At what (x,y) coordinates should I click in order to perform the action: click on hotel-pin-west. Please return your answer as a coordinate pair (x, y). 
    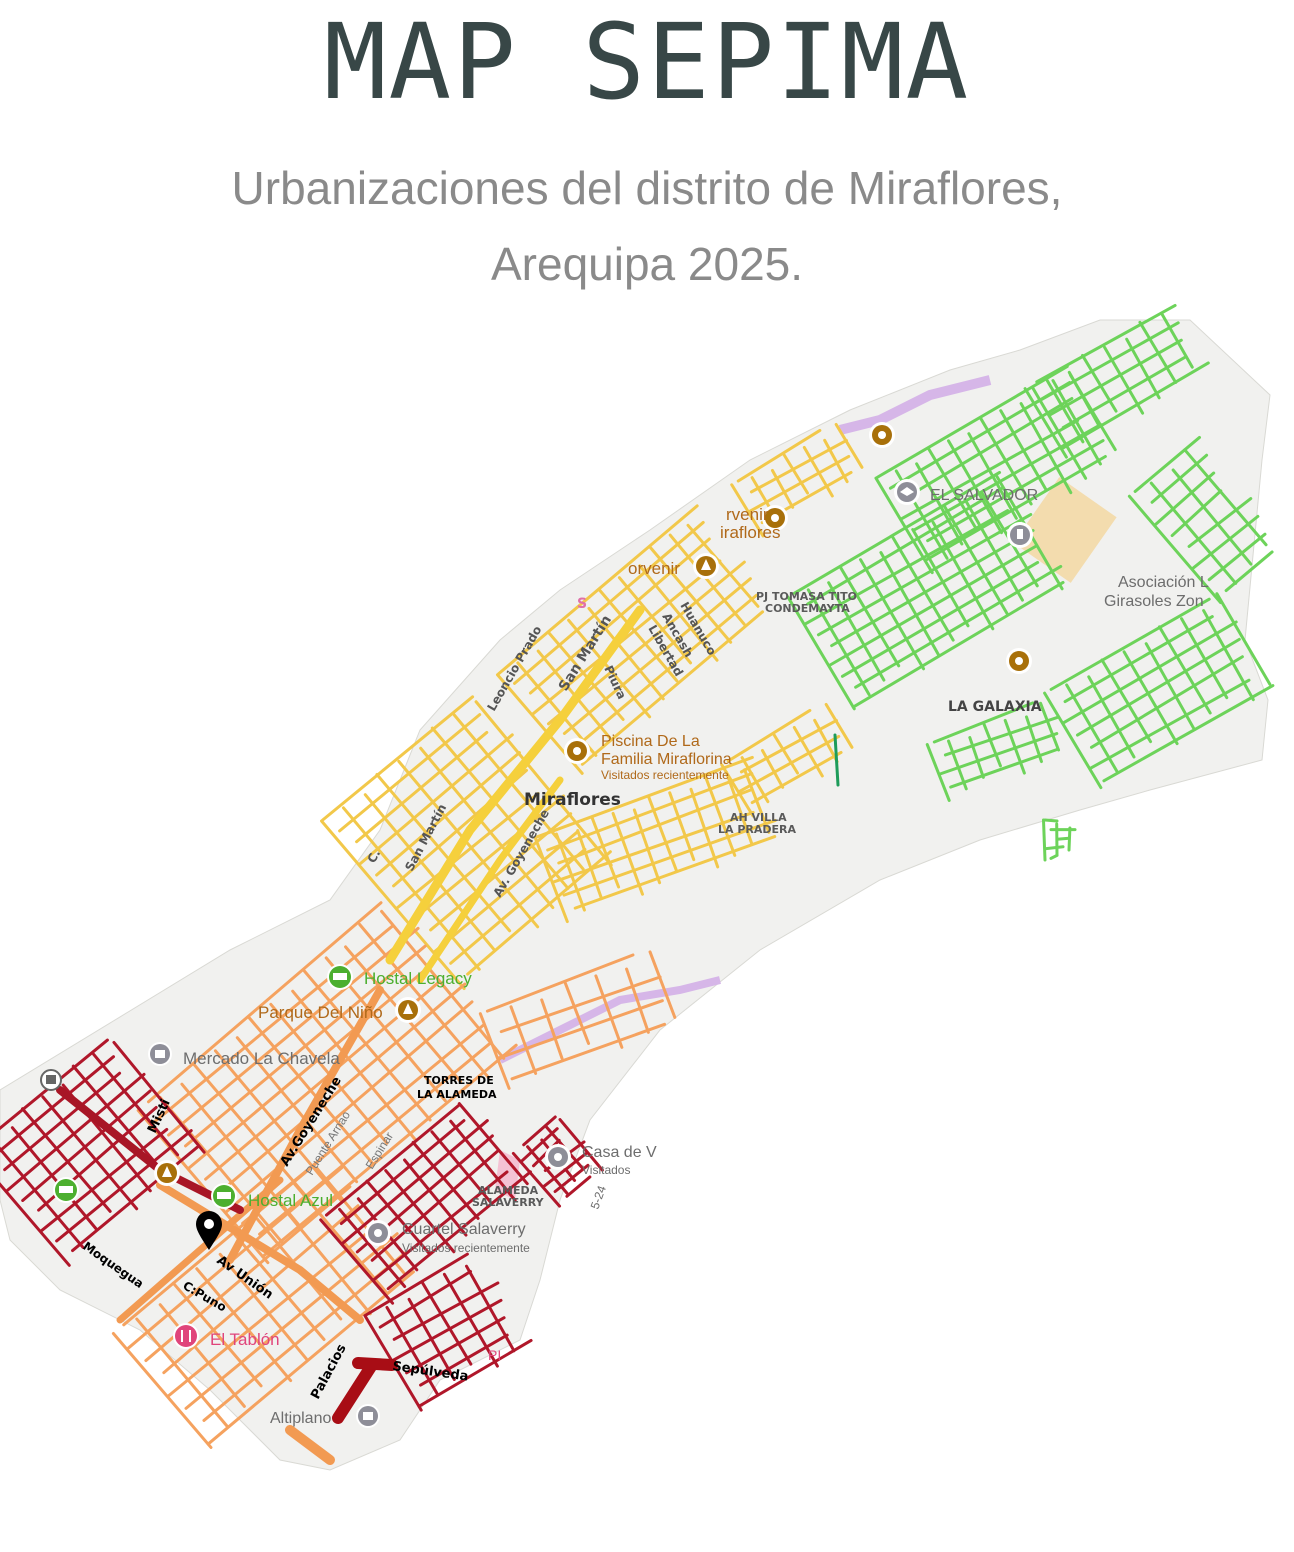
    Looking at the image, I should click on (66, 1190).